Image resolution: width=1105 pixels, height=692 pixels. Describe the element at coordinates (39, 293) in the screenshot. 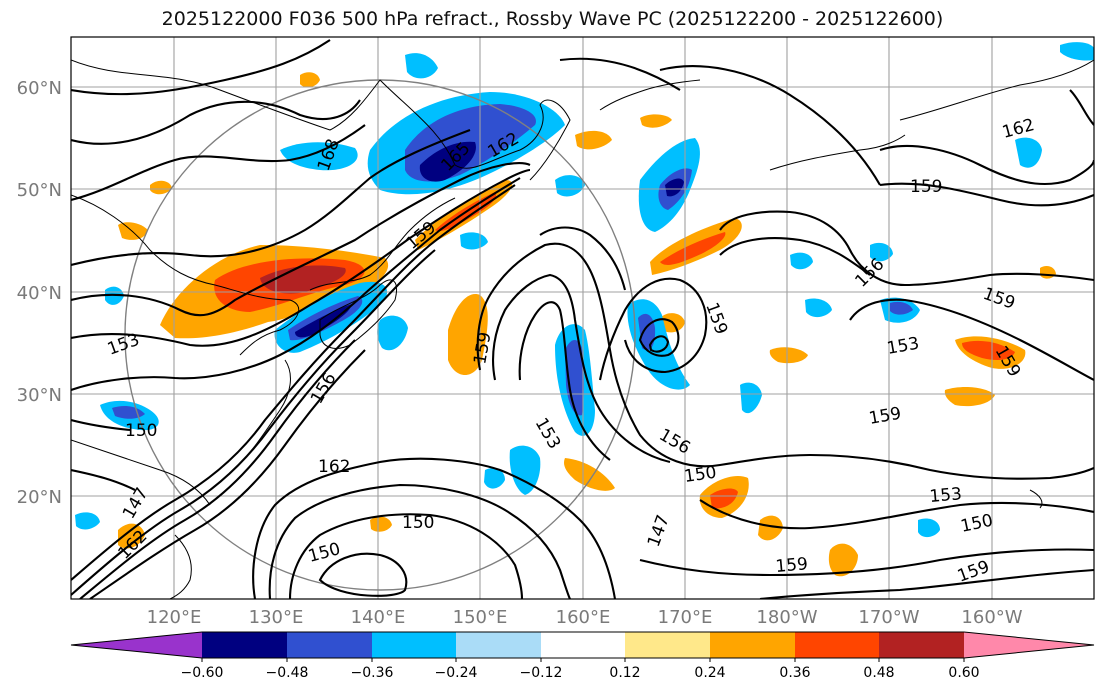

I see `latitude-labels: 60°N 50°N 40°N 30°N 20°N` at that location.